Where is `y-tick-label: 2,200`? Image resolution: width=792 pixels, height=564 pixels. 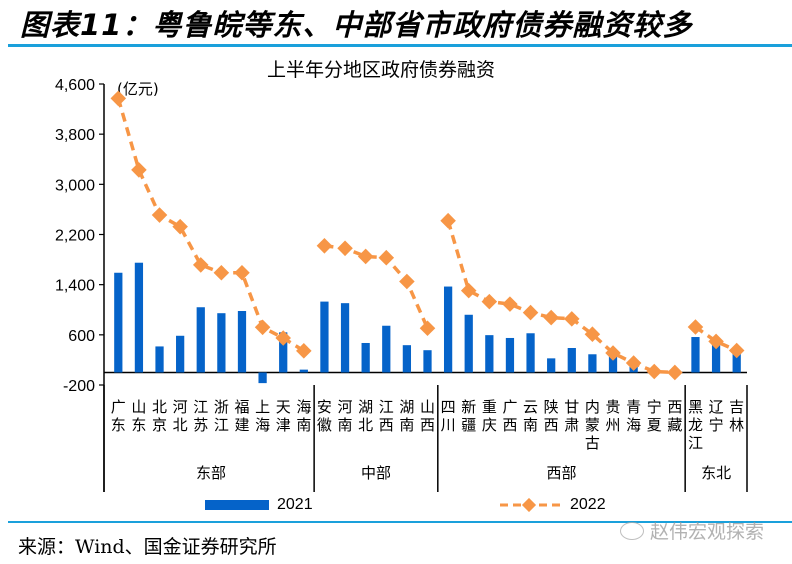
y-tick-label: 2,200 is located at coordinates (75, 236).